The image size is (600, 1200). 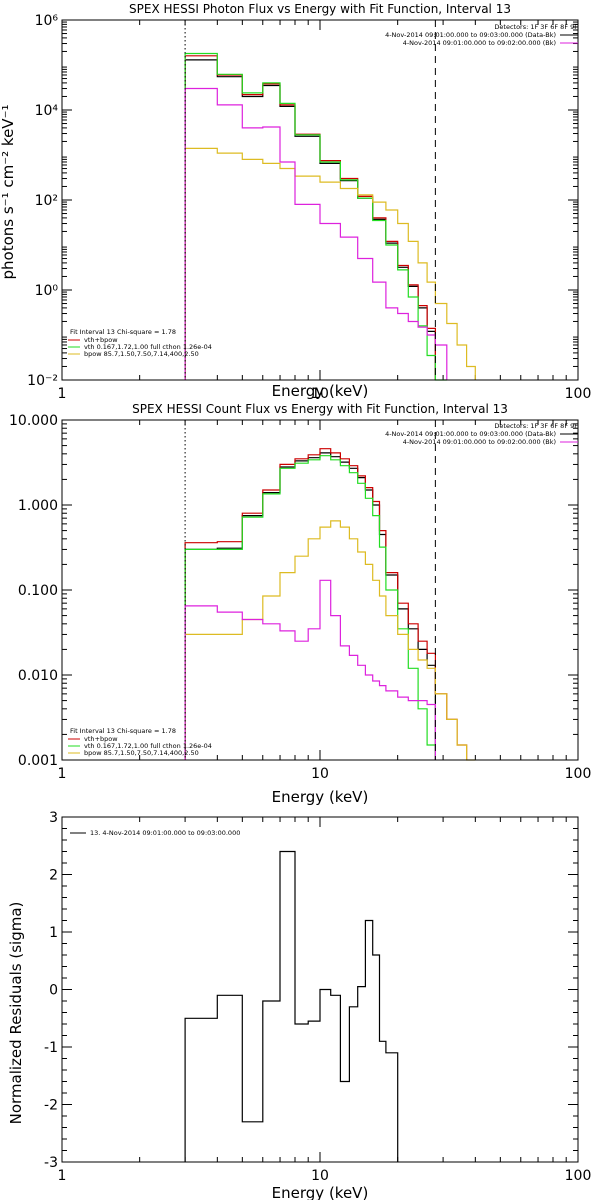 I want to click on photon-x-axis-label: Energy (keV), so click(x=320, y=391).